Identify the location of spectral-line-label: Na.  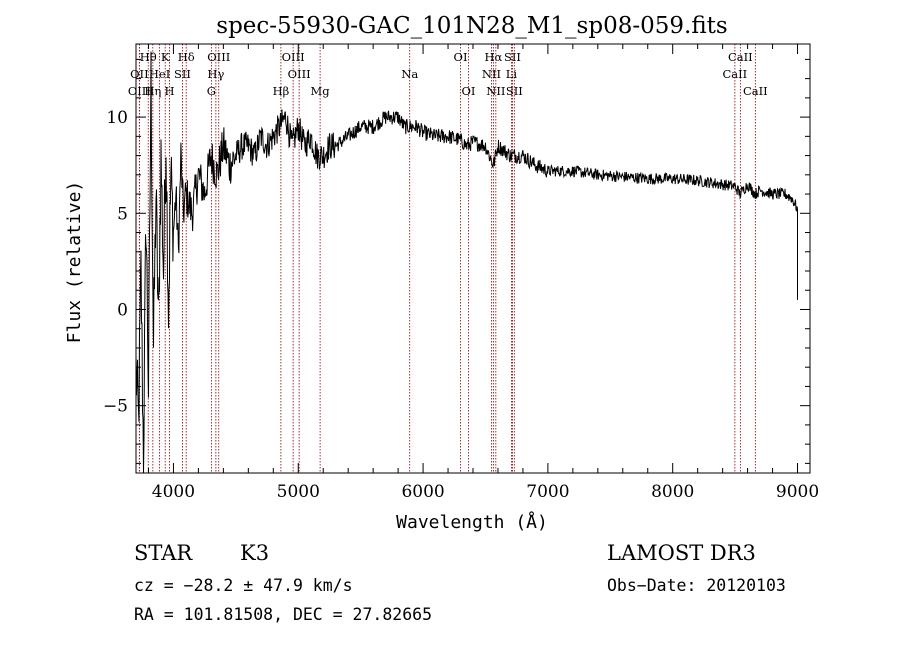
(409, 74).